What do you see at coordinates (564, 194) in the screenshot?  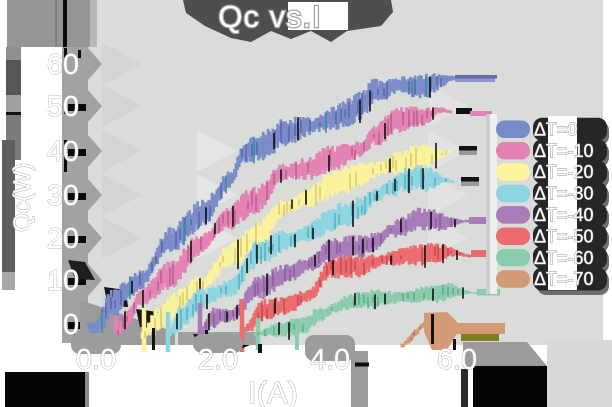 I see `svg-text: ΔT=-30` at bounding box center [564, 194].